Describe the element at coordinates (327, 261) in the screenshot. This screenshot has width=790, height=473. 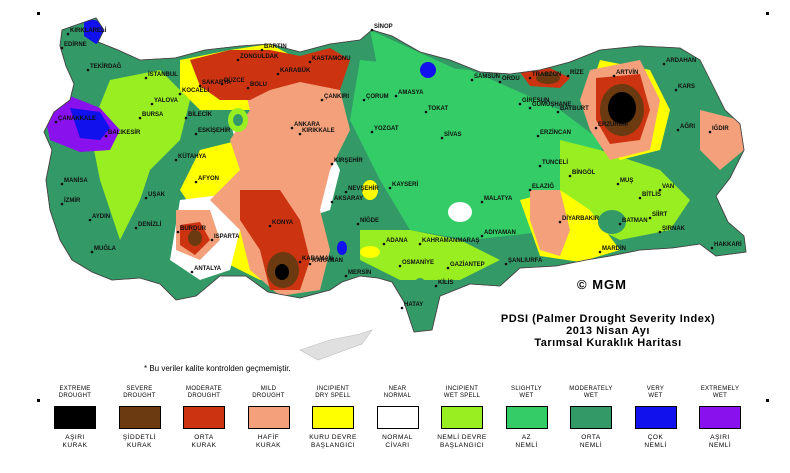
I see `city-label: KARAMAN` at that location.